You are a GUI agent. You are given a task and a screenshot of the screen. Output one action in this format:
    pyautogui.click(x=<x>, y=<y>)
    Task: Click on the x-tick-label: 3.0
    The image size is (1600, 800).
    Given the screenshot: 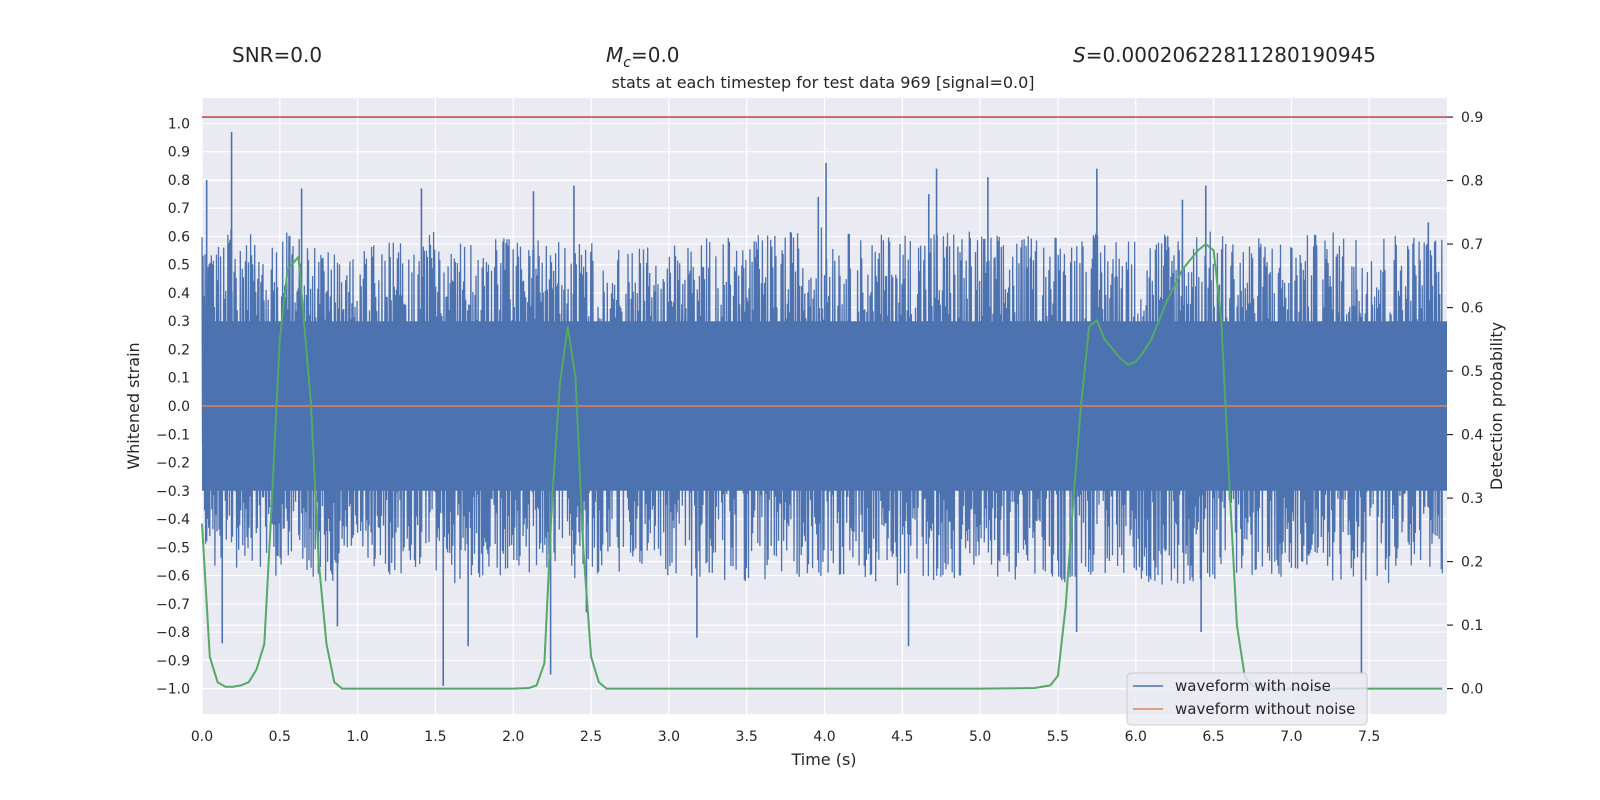 What is the action you would take?
    pyautogui.click(x=669, y=737)
    